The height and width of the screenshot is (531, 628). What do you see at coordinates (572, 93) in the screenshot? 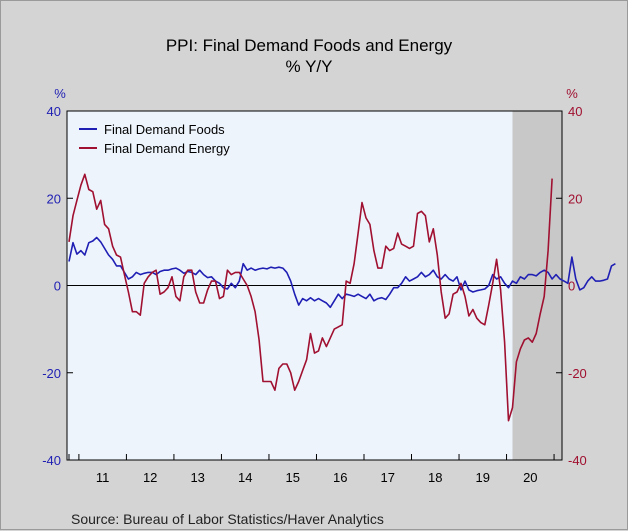
I see `right-axis-unit: %` at bounding box center [572, 93].